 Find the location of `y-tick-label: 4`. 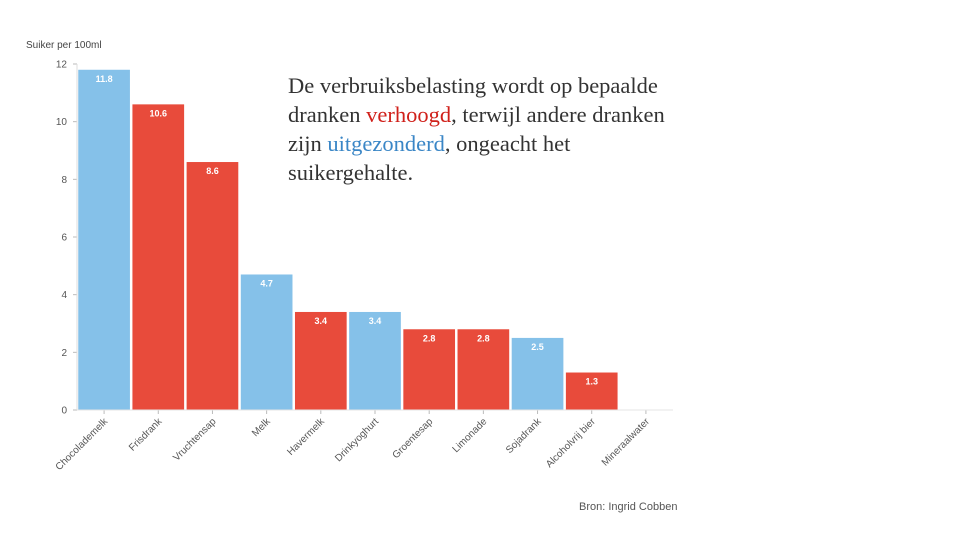

y-tick-label: 4 is located at coordinates (64, 295).